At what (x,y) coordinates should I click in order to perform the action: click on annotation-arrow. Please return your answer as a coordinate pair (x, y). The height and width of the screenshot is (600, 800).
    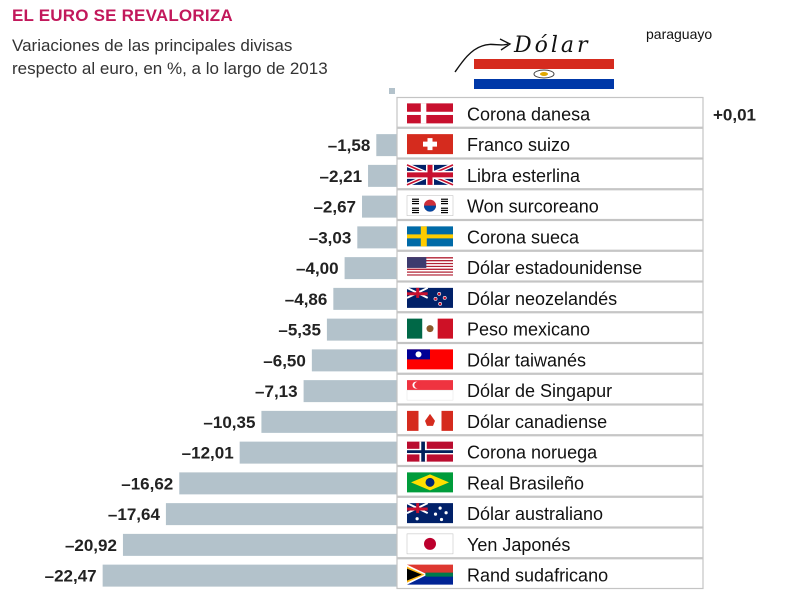
    Looking at the image, I should click on (481, 58).